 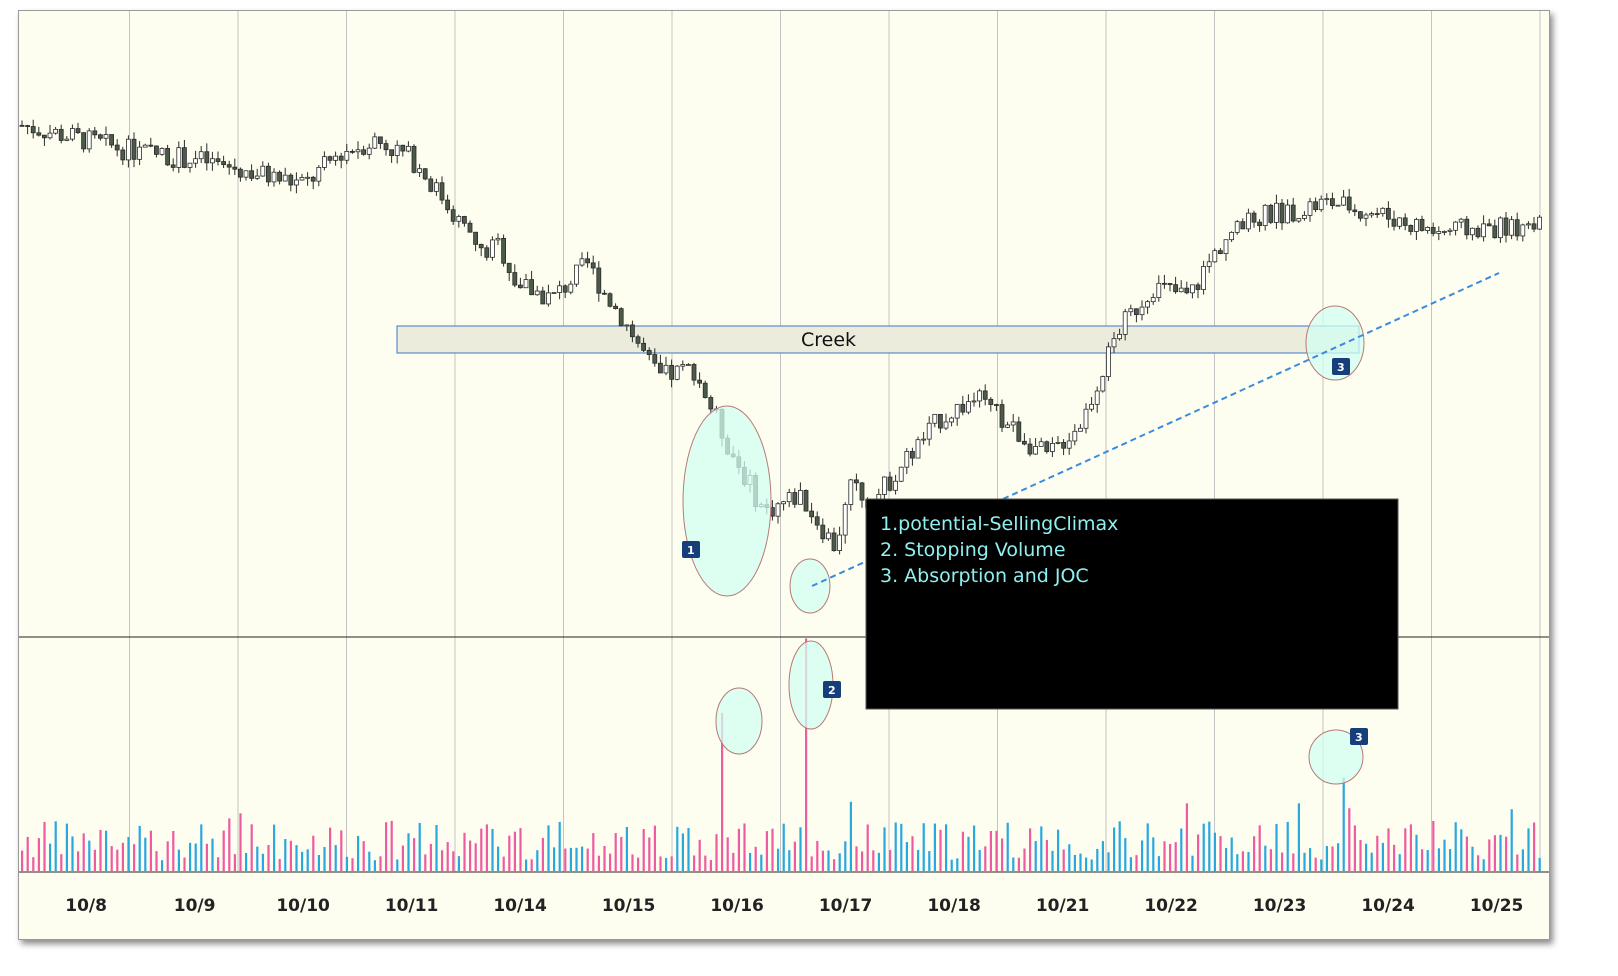 What do you see at coordinates (1388, 906) in the screenshot?
I see `x-tick-label: 10/24` at bounding box center [1388, 906].